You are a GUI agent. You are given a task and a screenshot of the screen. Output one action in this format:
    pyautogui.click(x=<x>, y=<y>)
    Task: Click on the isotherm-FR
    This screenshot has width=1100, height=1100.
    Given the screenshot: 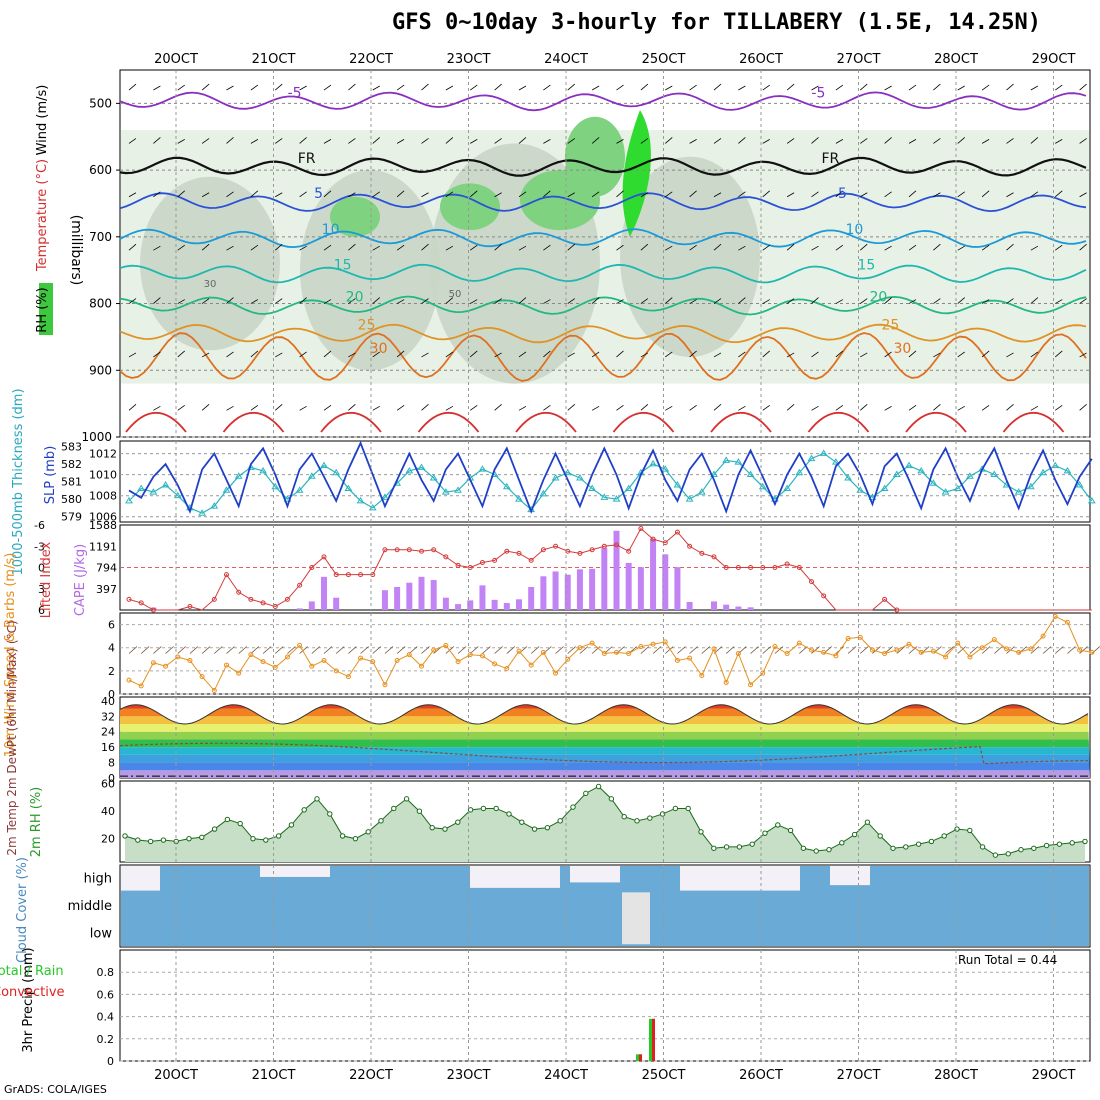 What is the action you would take?
    pyautogui.click(x=603, y=166)
    